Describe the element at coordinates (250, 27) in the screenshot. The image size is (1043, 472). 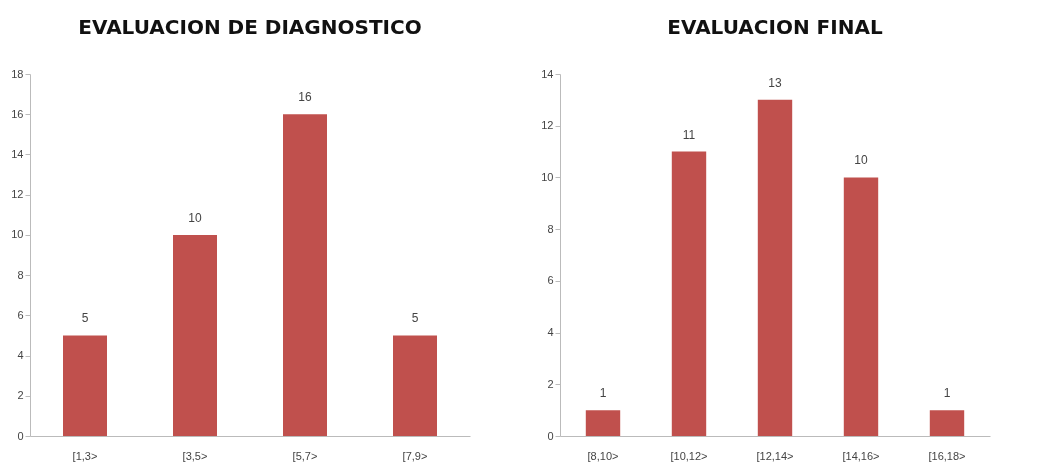
I see `chart-title: EVALUACION DE DIAGNOSTICO` at that location.